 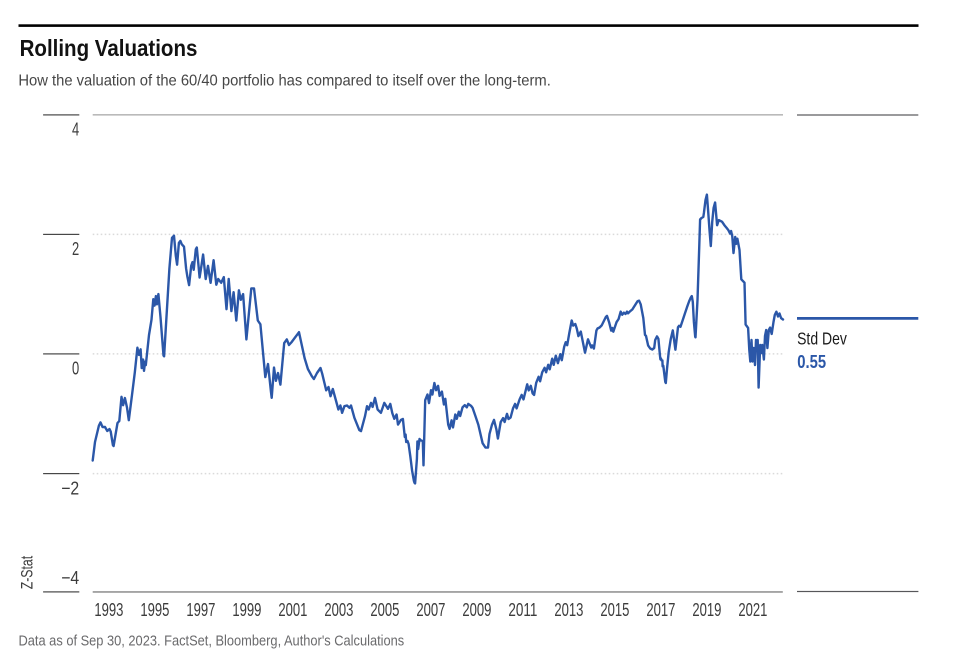 I want to click on svg-text: Std Dev, so click(x=822, y=339).